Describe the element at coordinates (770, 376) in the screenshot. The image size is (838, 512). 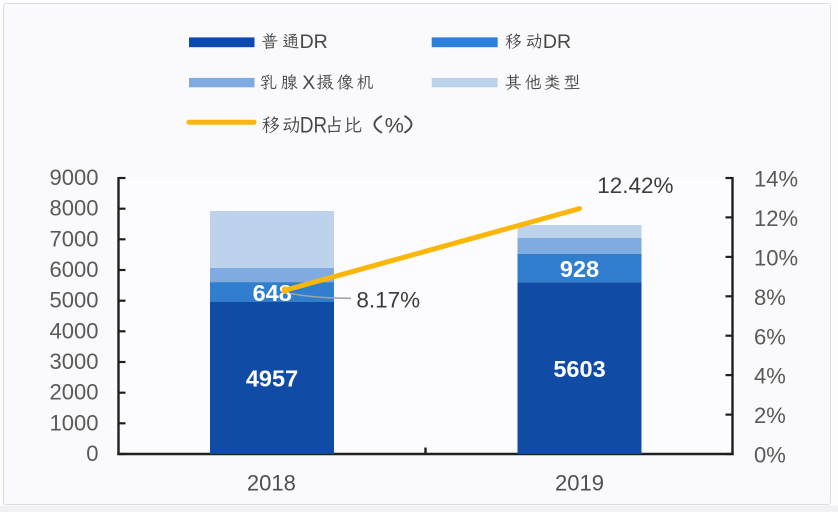
I see `svg-text: 4%` at that location.